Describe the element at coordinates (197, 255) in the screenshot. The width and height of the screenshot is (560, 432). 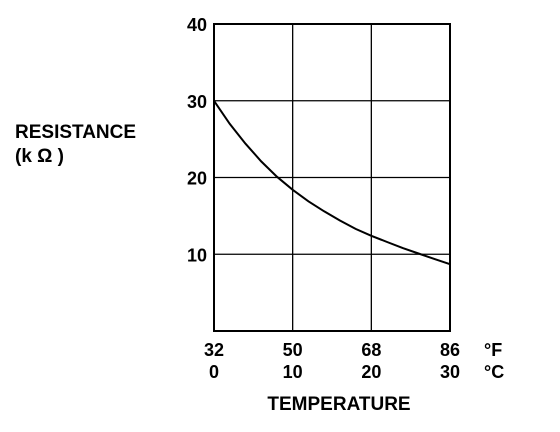
I see `y-tick-label: 10` at that location.